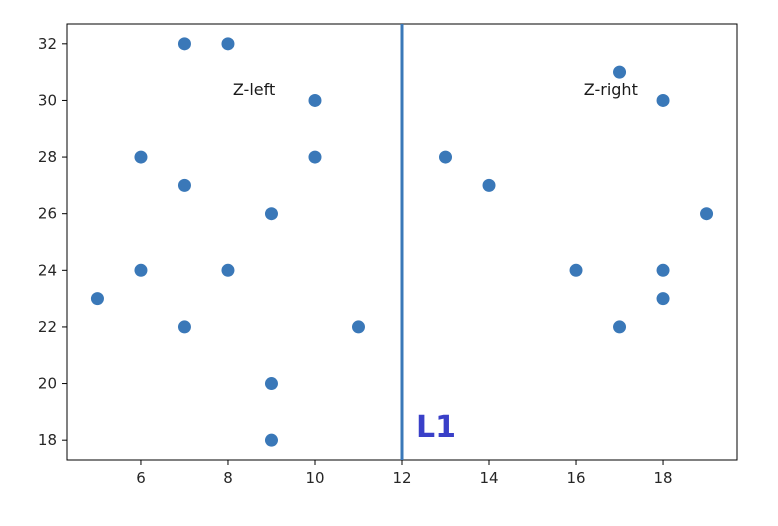 This screenshot has height=526, width=778. What do you see at coordinates (611, 89) in the screenshot?
I see `point-annotation: Z-right` at bounding box center [611, 89].